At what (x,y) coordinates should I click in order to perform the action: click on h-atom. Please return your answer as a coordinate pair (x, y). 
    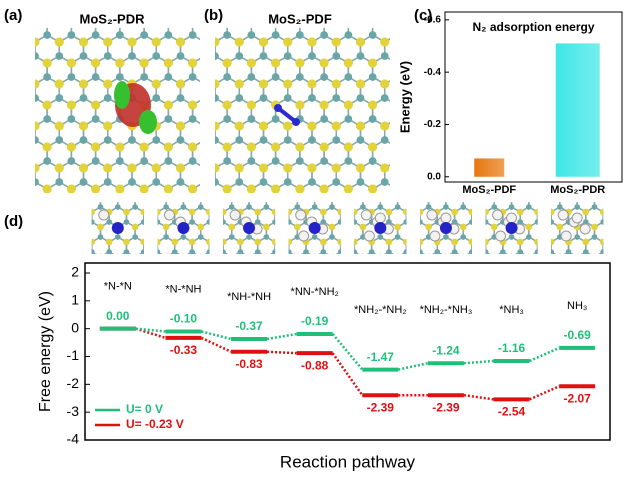
    Looking at the image, I should click on (563, 215).